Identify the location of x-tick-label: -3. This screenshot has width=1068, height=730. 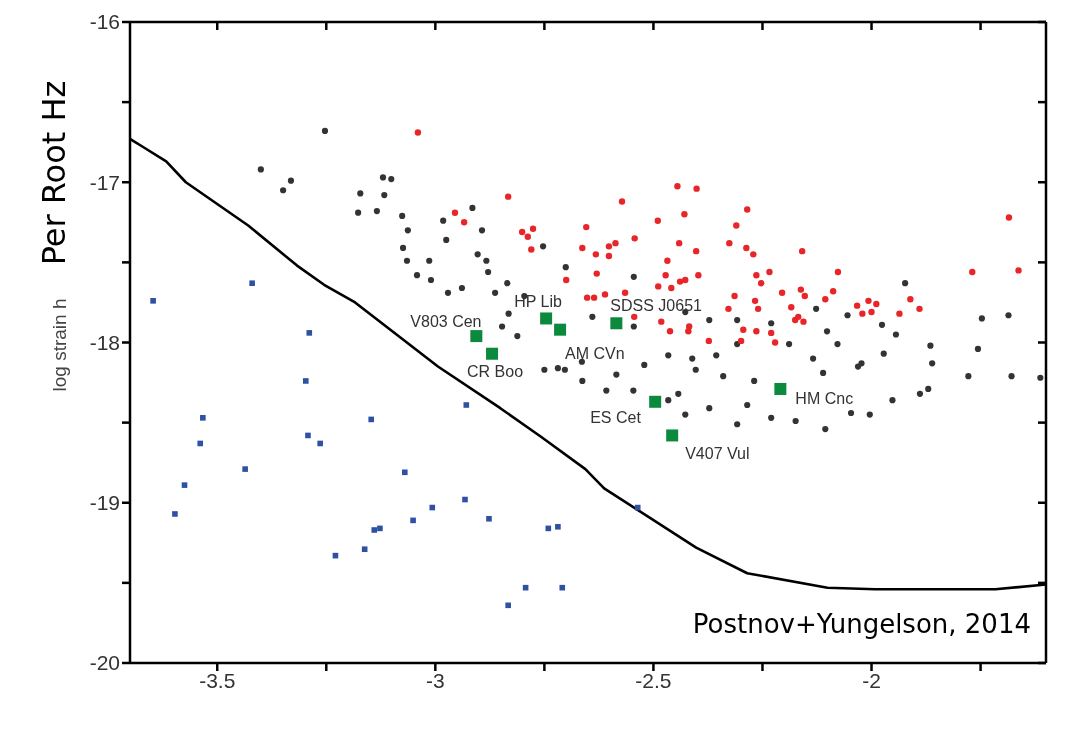
(435, 680).